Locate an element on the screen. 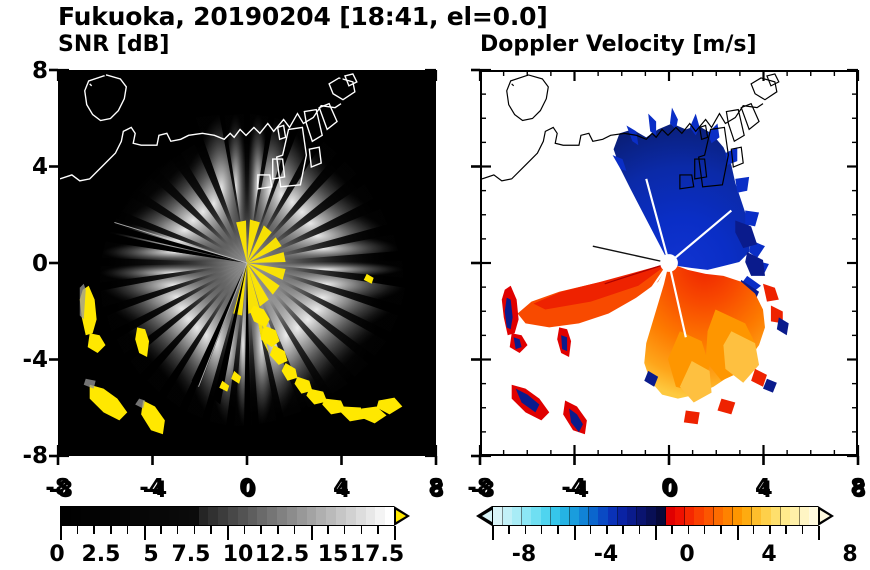 The width and height of the screenshot is (870, 570). dv-cb-val-4: 4 is located at coordinates (769, 554).